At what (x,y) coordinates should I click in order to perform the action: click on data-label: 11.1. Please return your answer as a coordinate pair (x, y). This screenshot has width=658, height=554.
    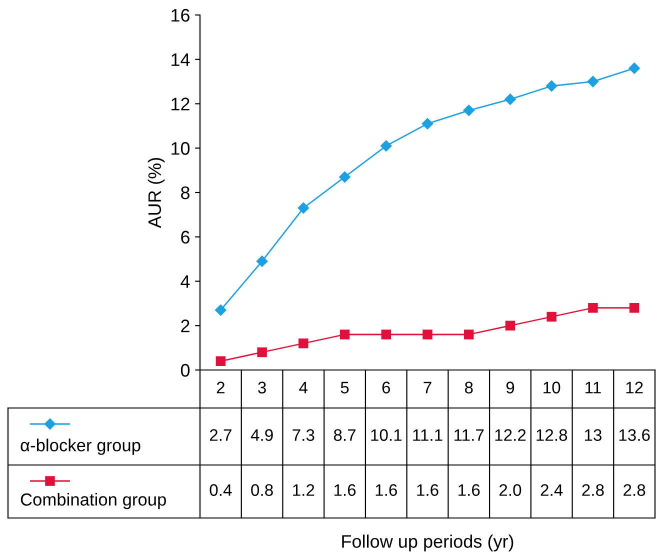
    Looking at the image, I should click on (427, 435).